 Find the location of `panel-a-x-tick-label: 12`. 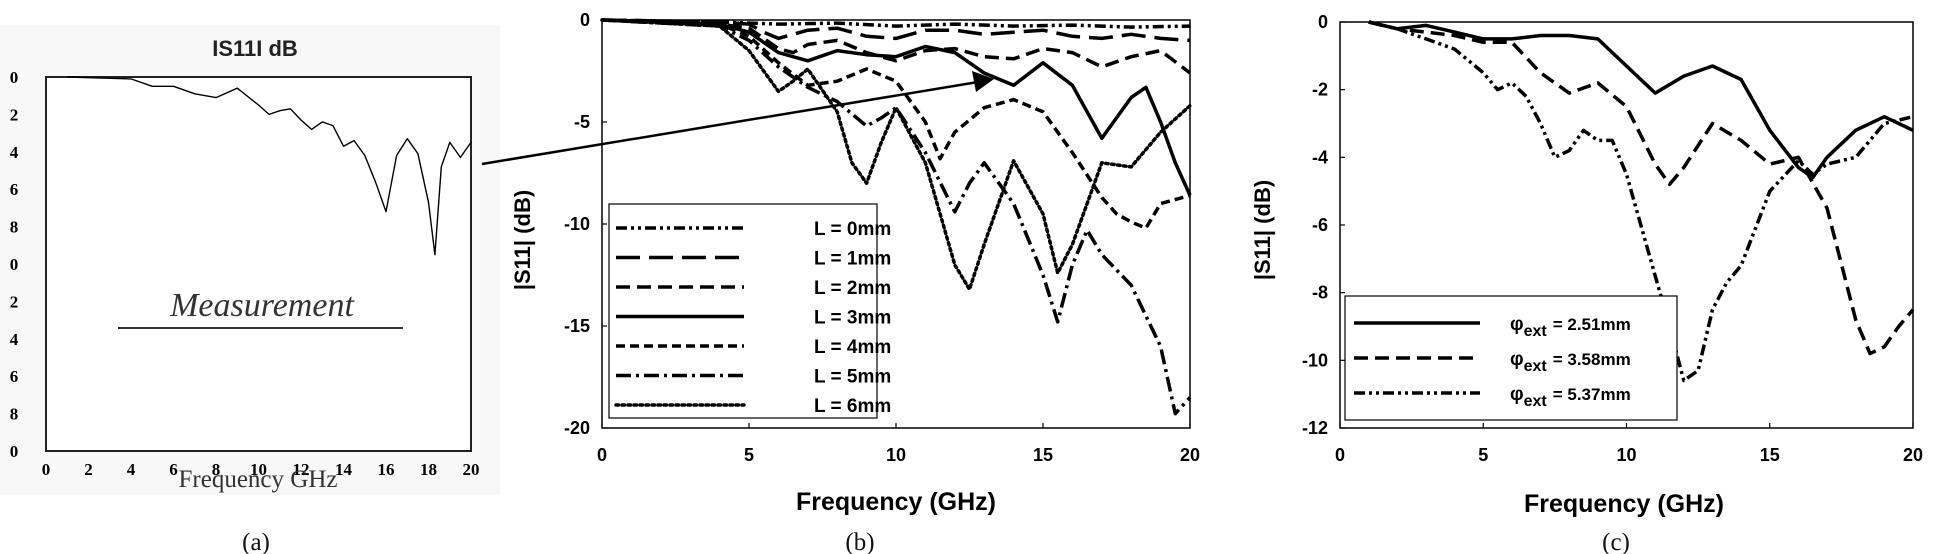

panel-a-x-tick-label: 12 is located at coordinates (301, 469).